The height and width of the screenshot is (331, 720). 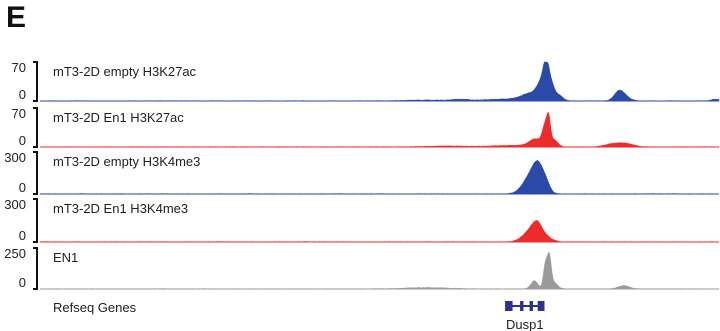 I want to click on y-tick-max-3: 300, so click(x=15, y=157).